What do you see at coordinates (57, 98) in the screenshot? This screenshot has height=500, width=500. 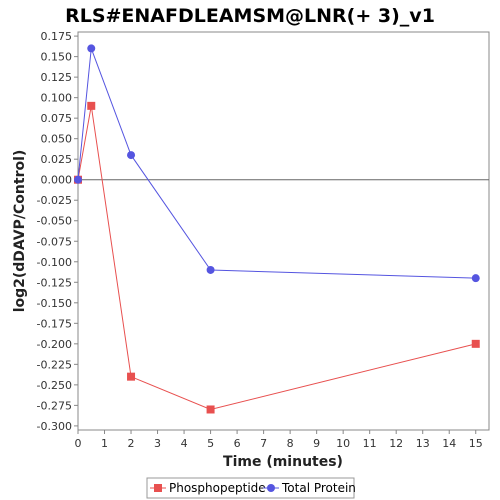 I see `y-tick-label: 0.100` at bounding box center [57, 98].